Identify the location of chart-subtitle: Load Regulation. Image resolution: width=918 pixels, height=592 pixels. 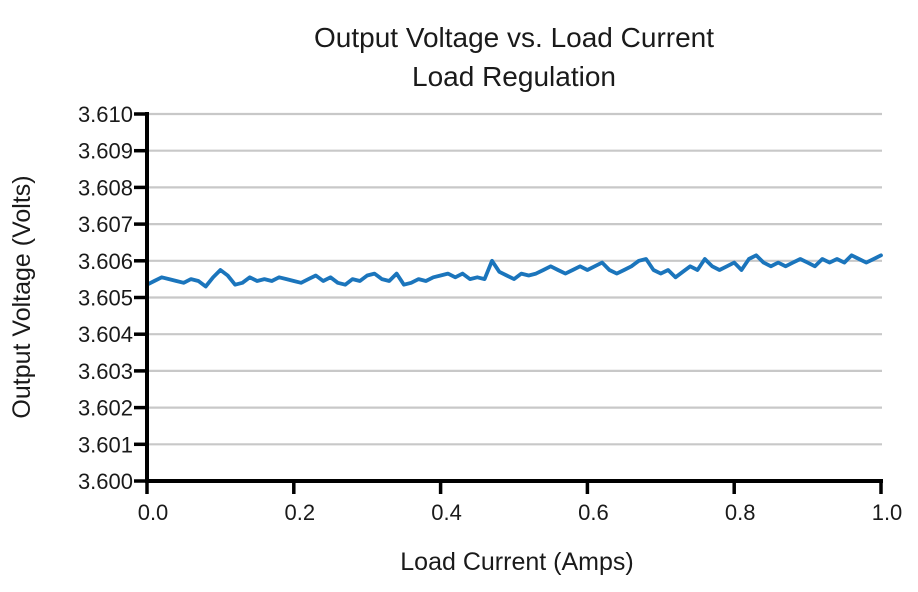
(514, 76).